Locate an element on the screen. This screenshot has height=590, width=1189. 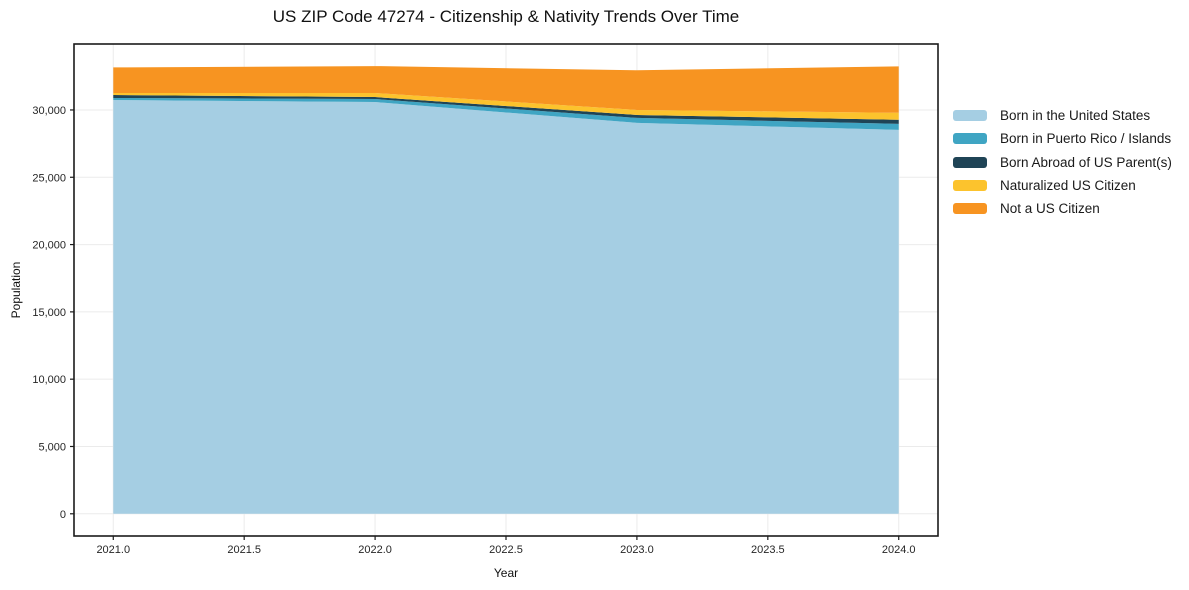
x-axis-label: Year is located at coordinates (506, 573).